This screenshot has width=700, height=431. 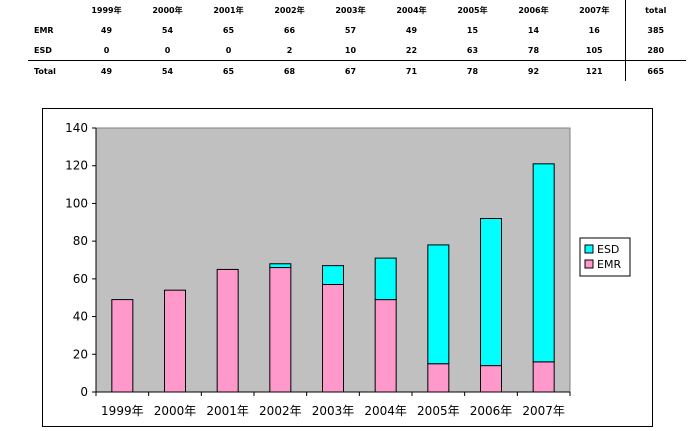 What do you see at coordinates (609, 264) in the screenshot?
I see `legend-label-emr: EMR` at bounding box center [609, 264].